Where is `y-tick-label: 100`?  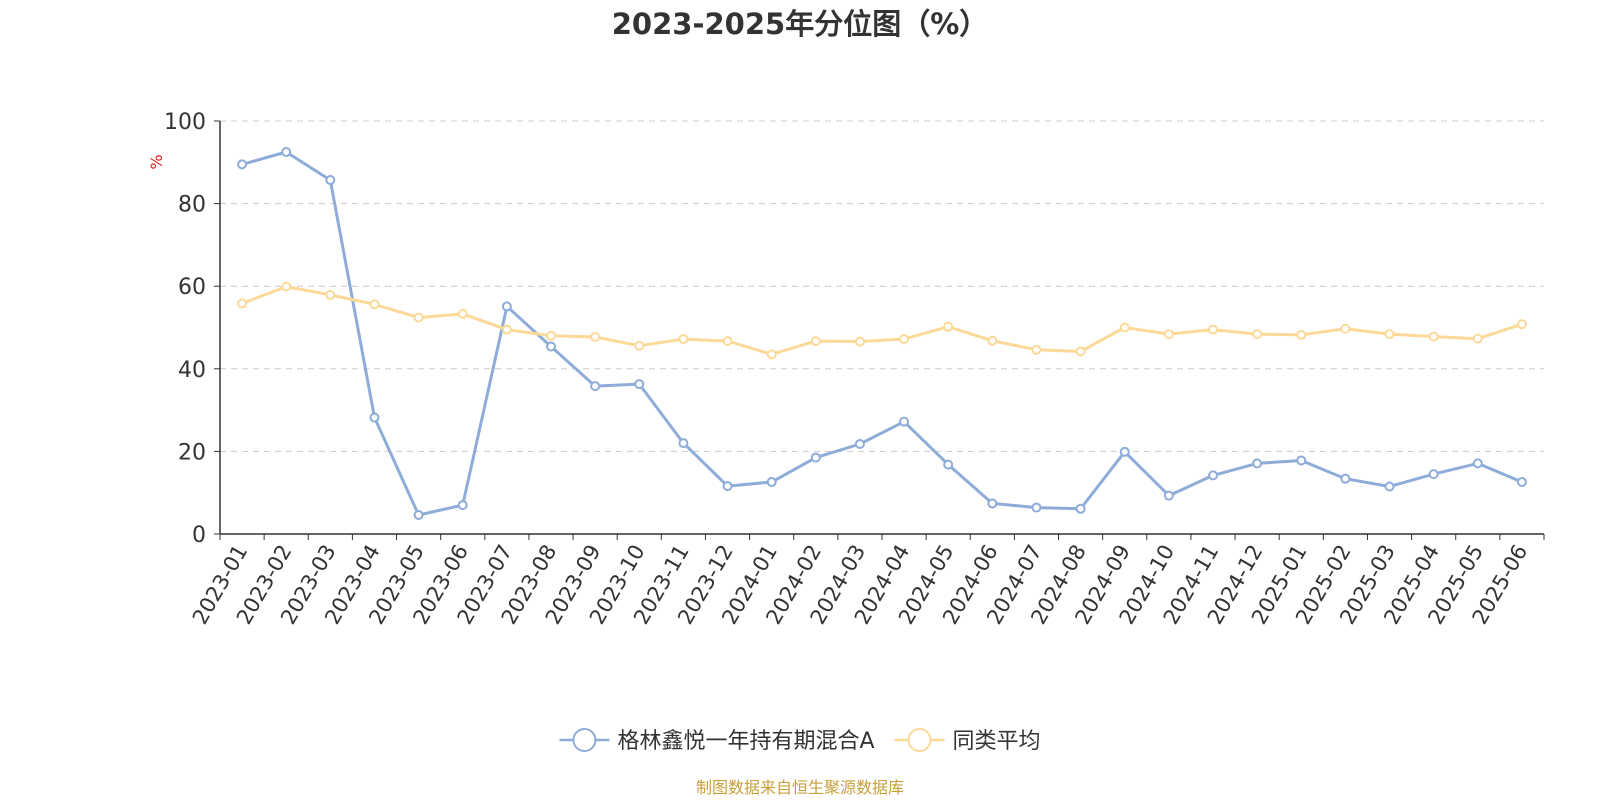
y-tick-label: 100 is located at coordinates (185, 122).